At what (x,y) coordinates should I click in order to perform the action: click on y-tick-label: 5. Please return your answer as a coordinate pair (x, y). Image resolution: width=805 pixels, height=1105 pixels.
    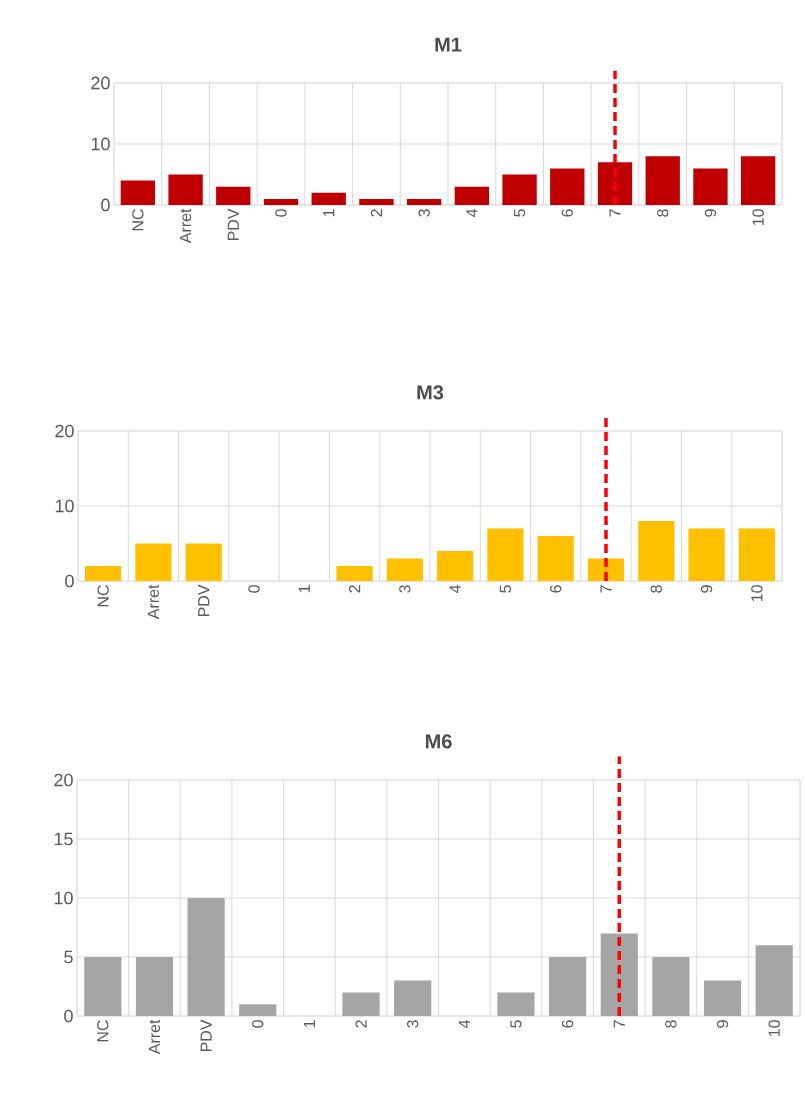
    Looking at the image, I should click on (68, 957).